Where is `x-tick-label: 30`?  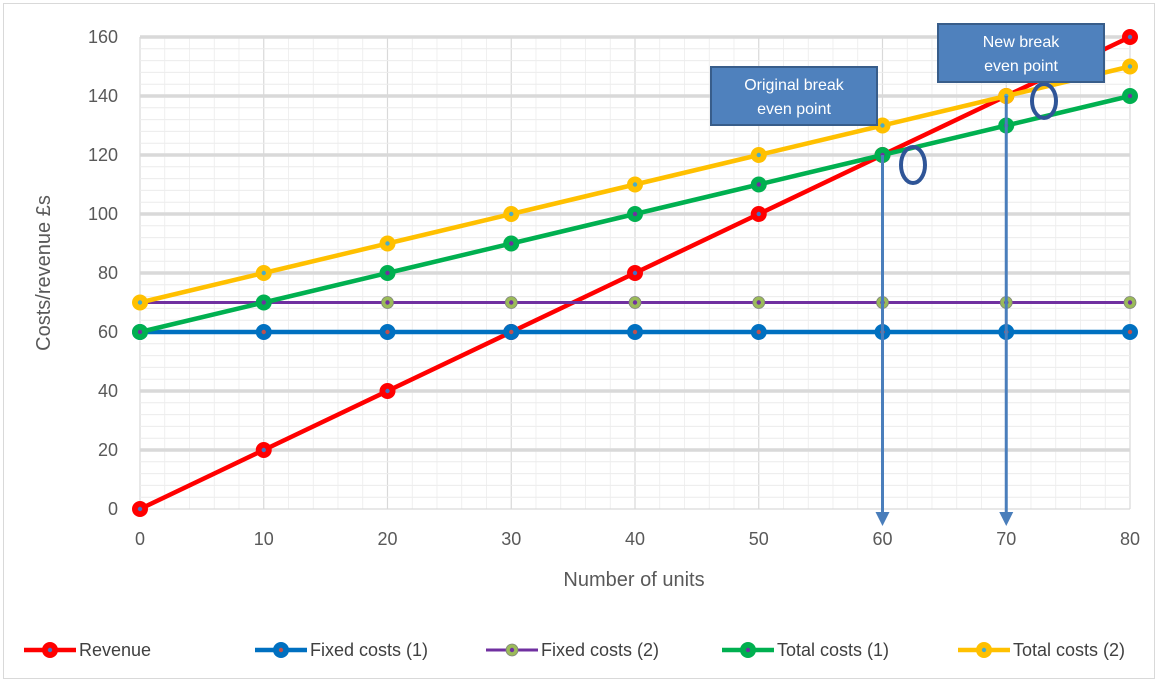 x-tick-label: 30 is located at coordinates (511, 539).